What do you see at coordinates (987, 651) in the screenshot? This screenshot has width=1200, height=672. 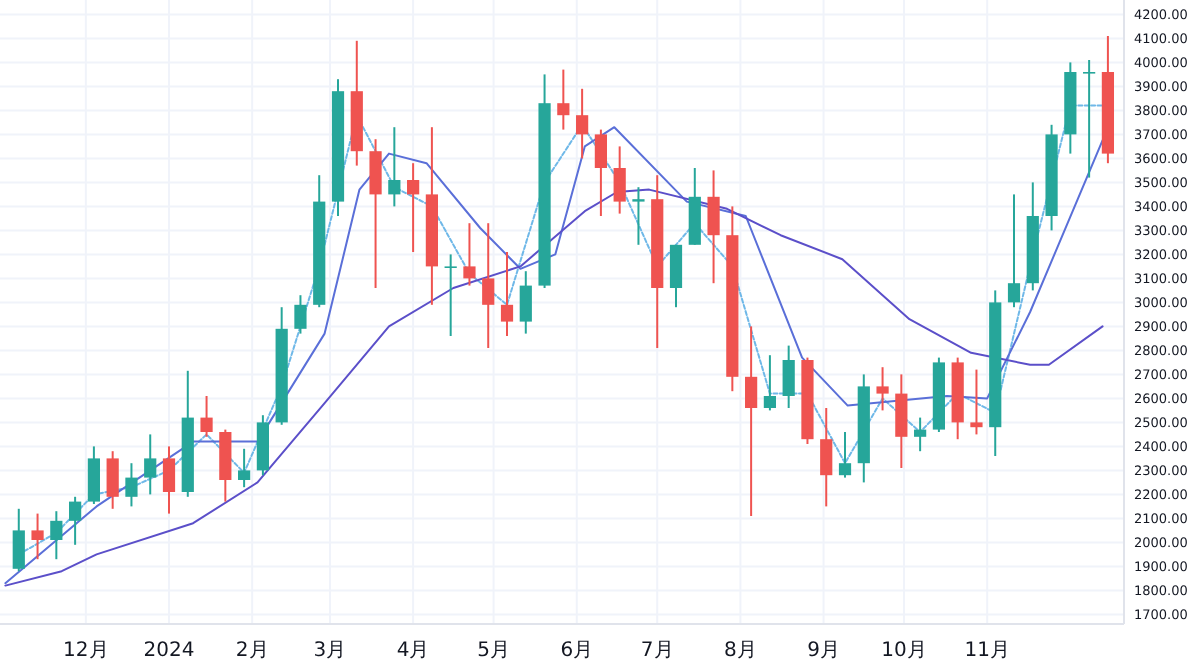 I see `x-tick-label: 11月` at bounding box center [987, 651].